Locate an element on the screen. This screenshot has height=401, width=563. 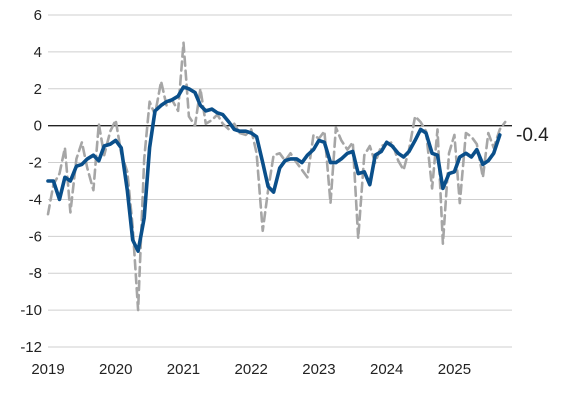
x-tick-label: 2022 is located at coordinates (251, 369).